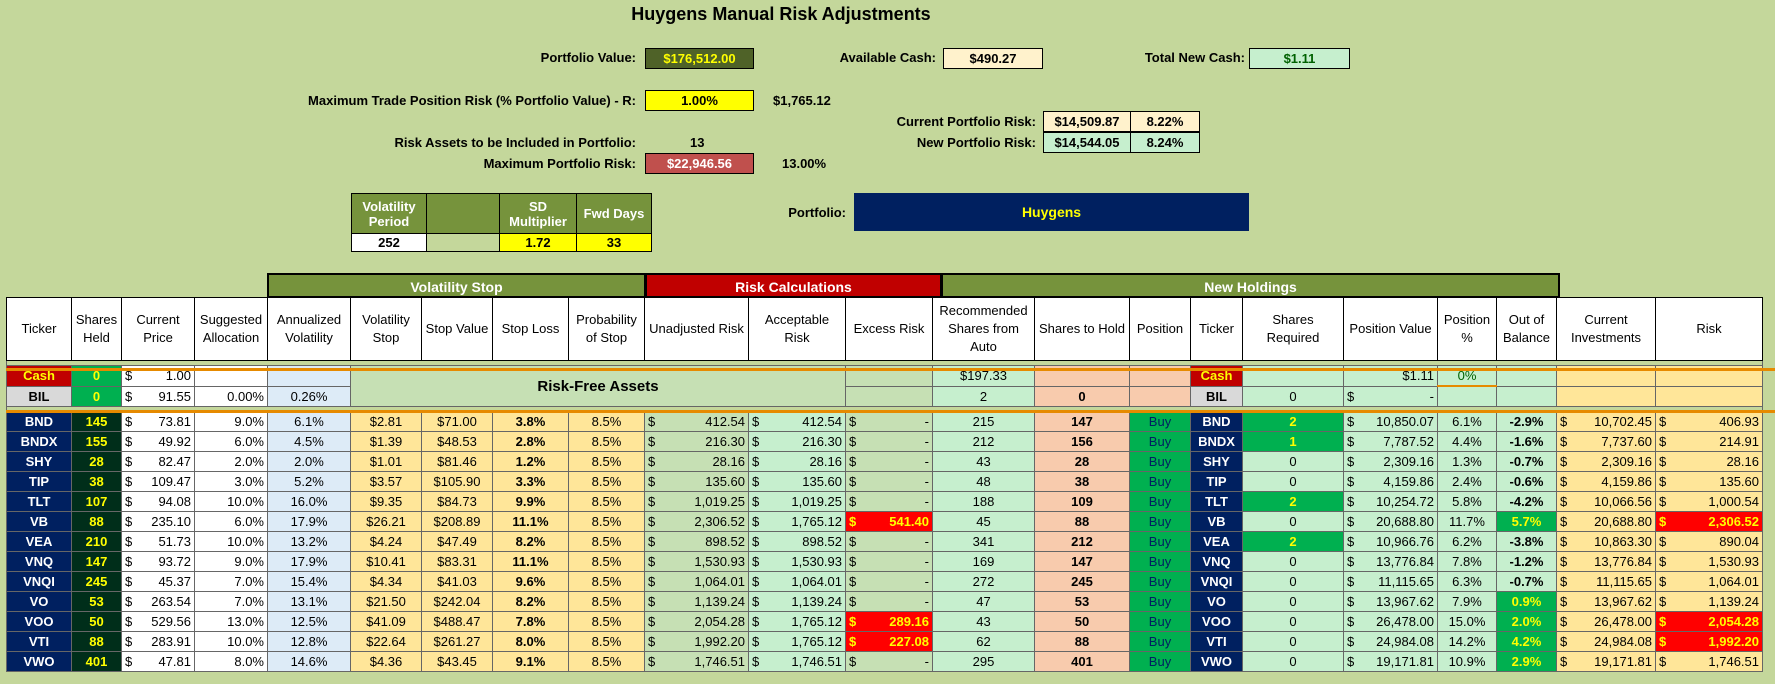  I want to click on excess-risk: $ -, so click(889, 561).